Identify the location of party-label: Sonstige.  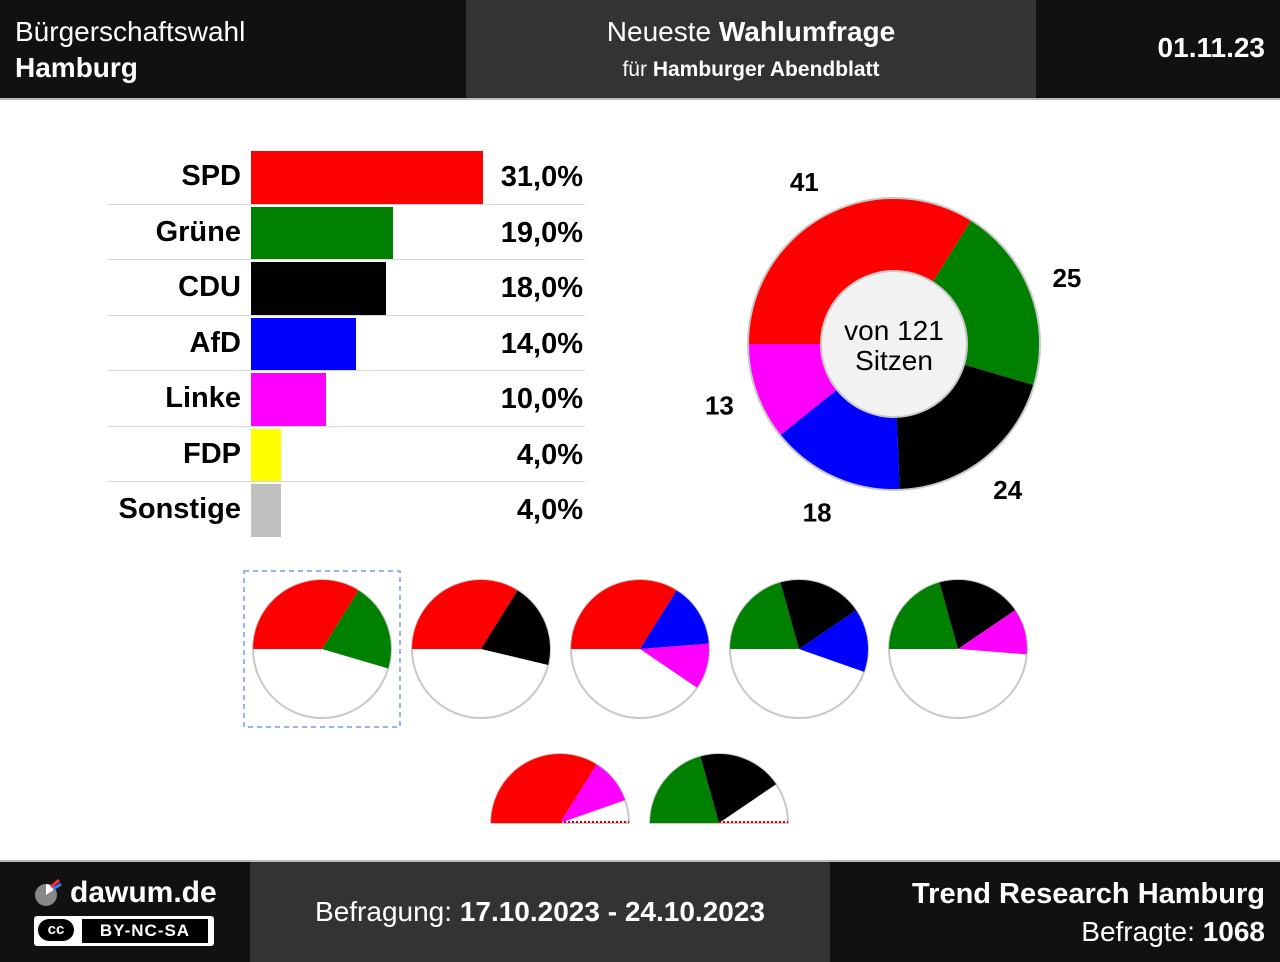
(179, 509).